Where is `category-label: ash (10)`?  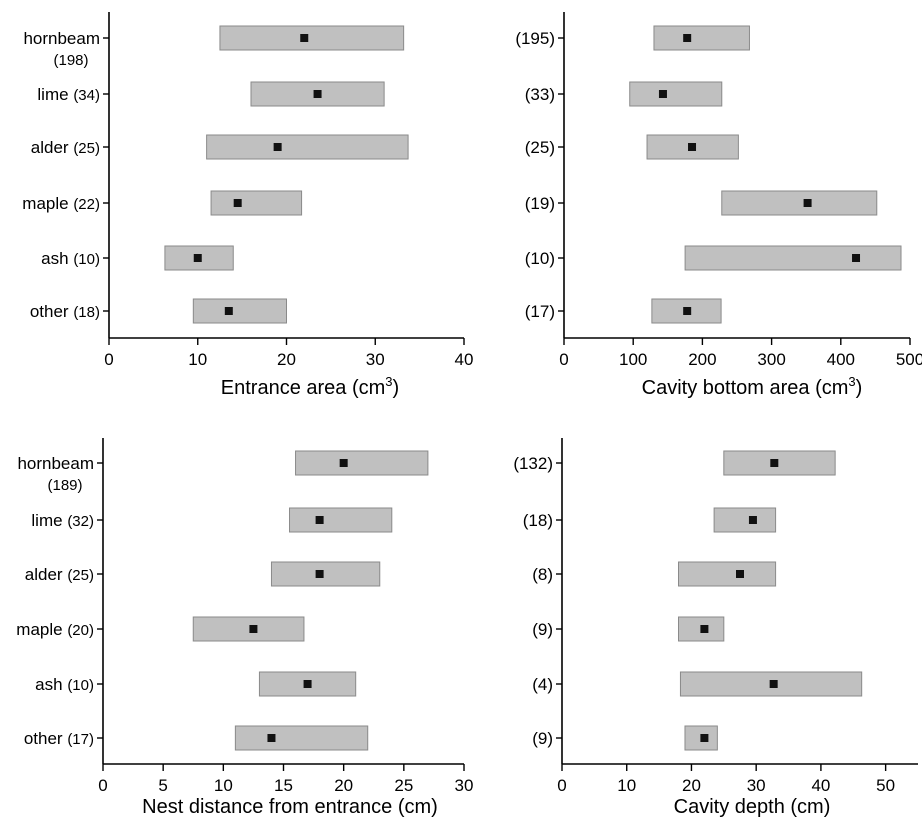 category-label: ash (10) is located at coordinates (64, 684).